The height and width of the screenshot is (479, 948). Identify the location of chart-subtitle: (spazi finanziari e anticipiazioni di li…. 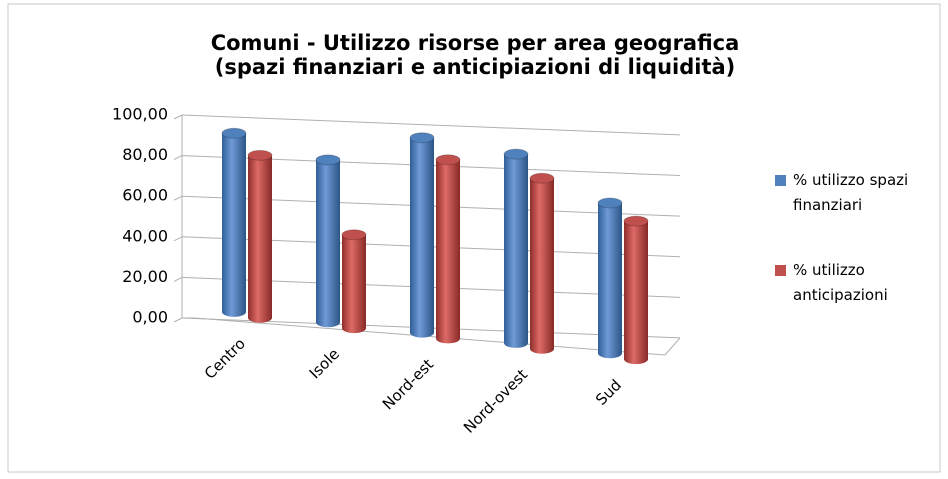
(475, 67).